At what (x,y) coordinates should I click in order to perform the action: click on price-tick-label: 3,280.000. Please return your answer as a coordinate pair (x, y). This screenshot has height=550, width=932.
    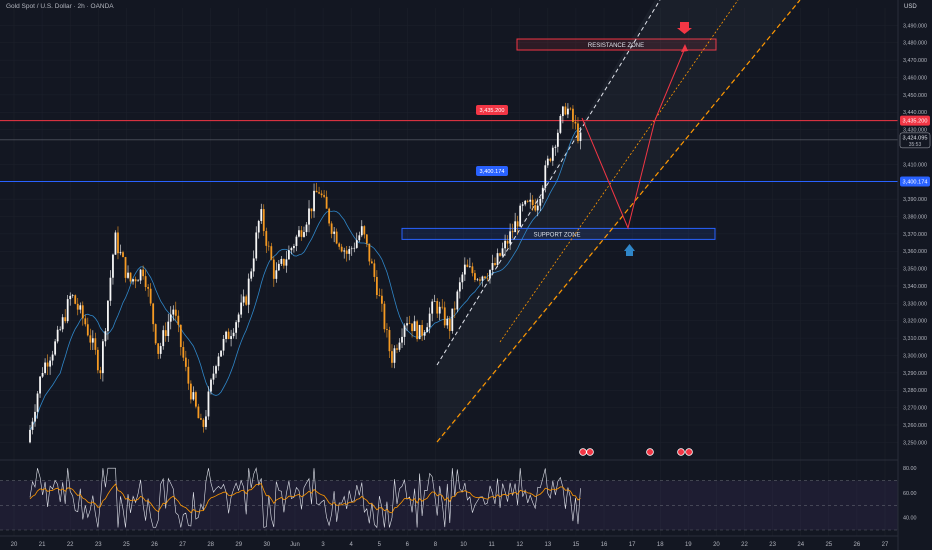
    Looking at the image, I should click on (915, 391).